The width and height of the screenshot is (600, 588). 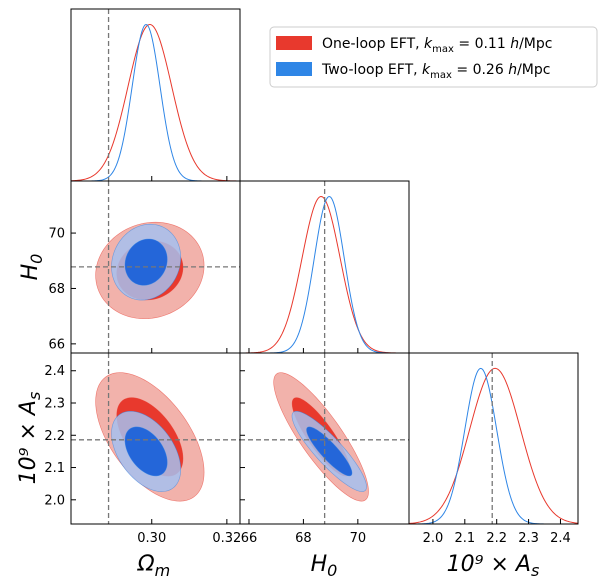 I want to click on x-tick-label: 0.32, so click(x=226, y=538).